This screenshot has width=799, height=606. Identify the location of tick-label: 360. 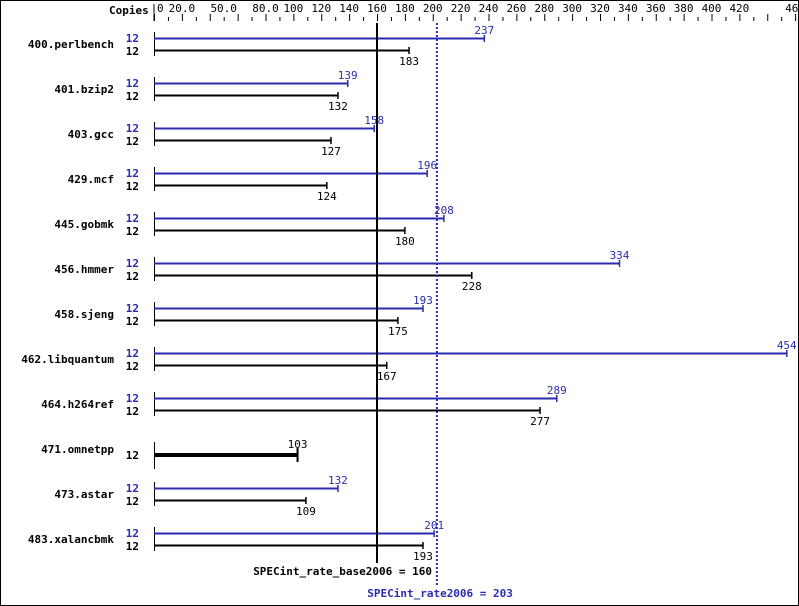
(656, 8).